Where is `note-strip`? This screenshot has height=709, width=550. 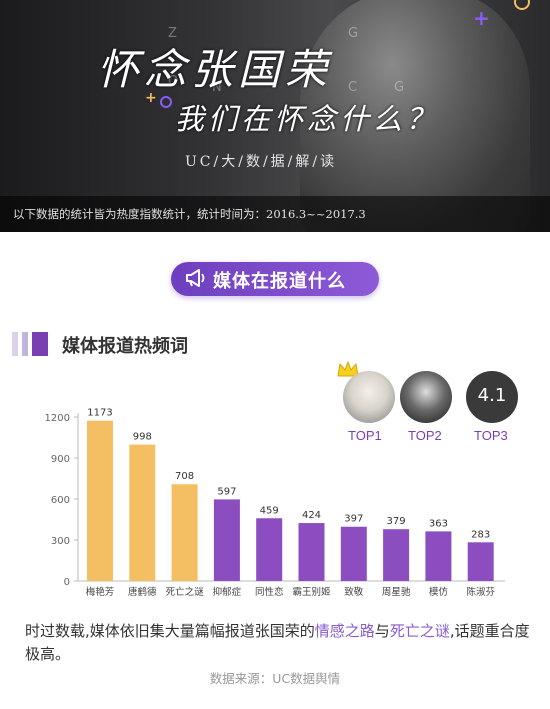 note-strip is located at coordinates (275, 214).